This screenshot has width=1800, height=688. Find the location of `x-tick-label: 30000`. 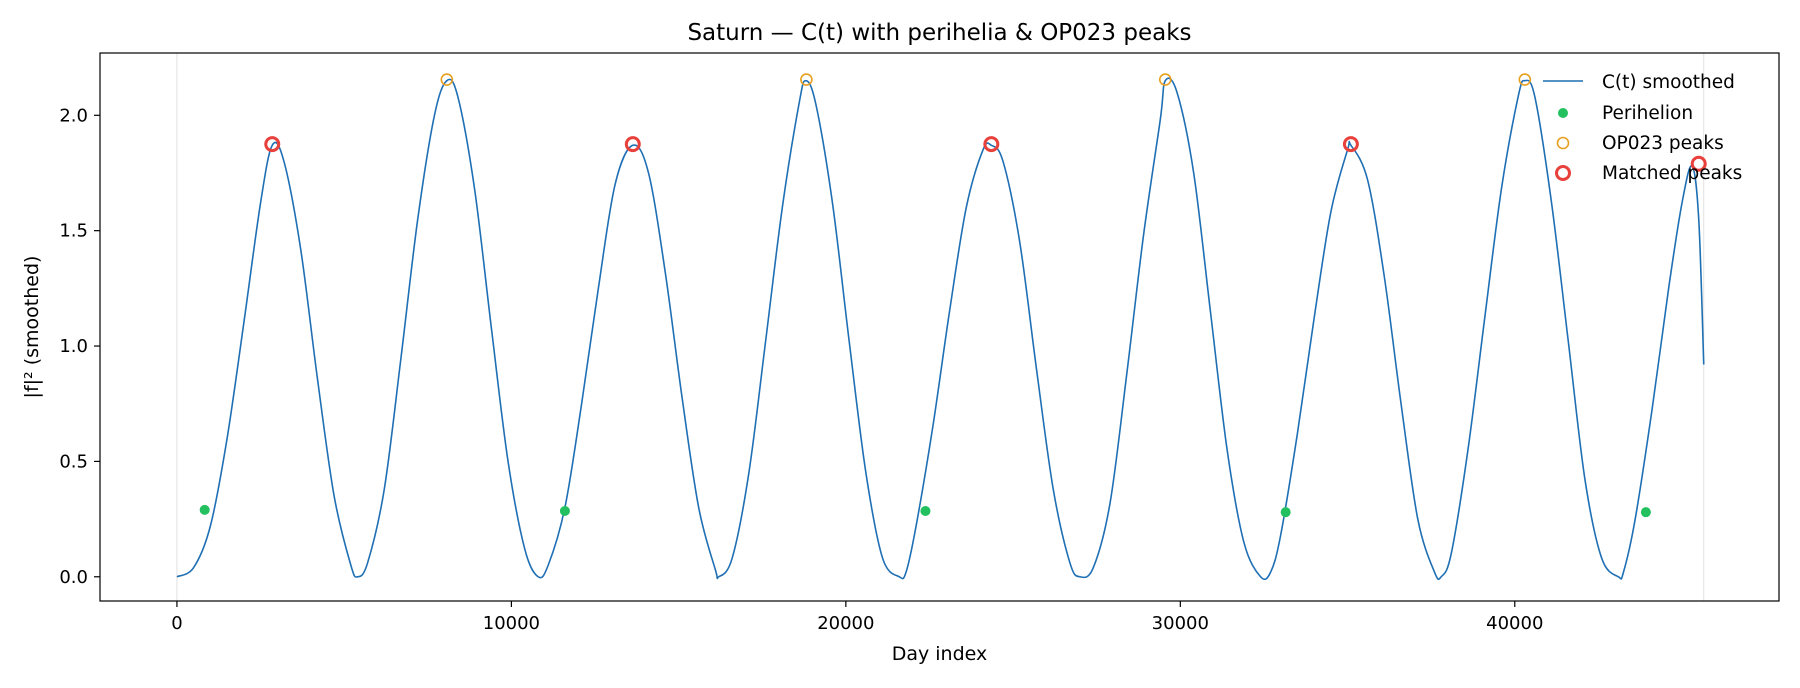

x-tick-label: 30000 is located at coordinates (1180, 623).